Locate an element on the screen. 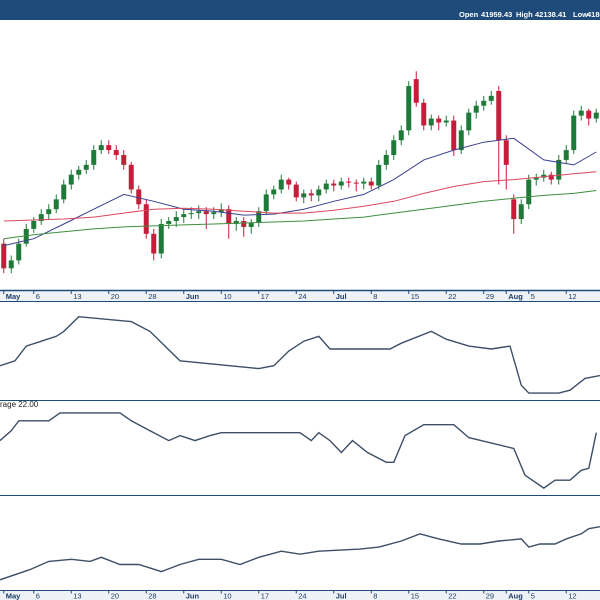 This screenshot has height=600, width=600. x-tick-label: 8 is located at coordinates (375, 296).